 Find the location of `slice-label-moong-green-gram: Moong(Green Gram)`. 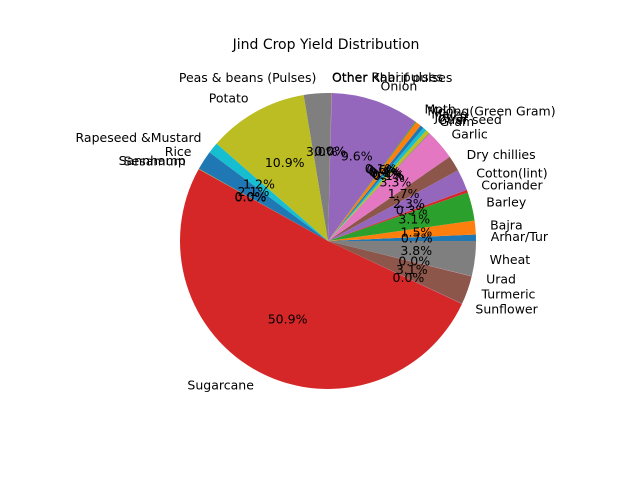

slice-label-moong-green-gram: Moong(Green Gram) is located at coordinates (491, 111).